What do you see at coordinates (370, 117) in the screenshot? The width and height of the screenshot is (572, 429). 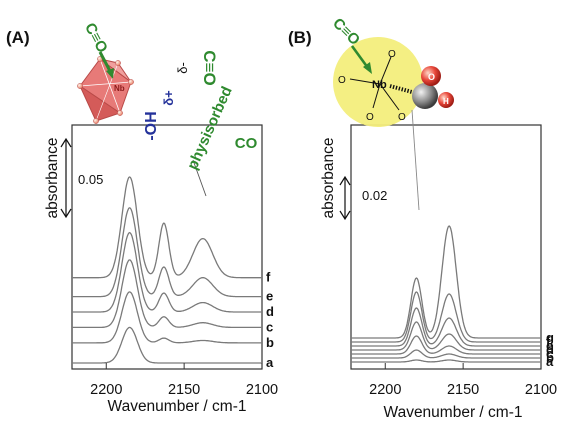 I see `oxygen-atom-bottom-left: O` at bounding box center [370, 117].